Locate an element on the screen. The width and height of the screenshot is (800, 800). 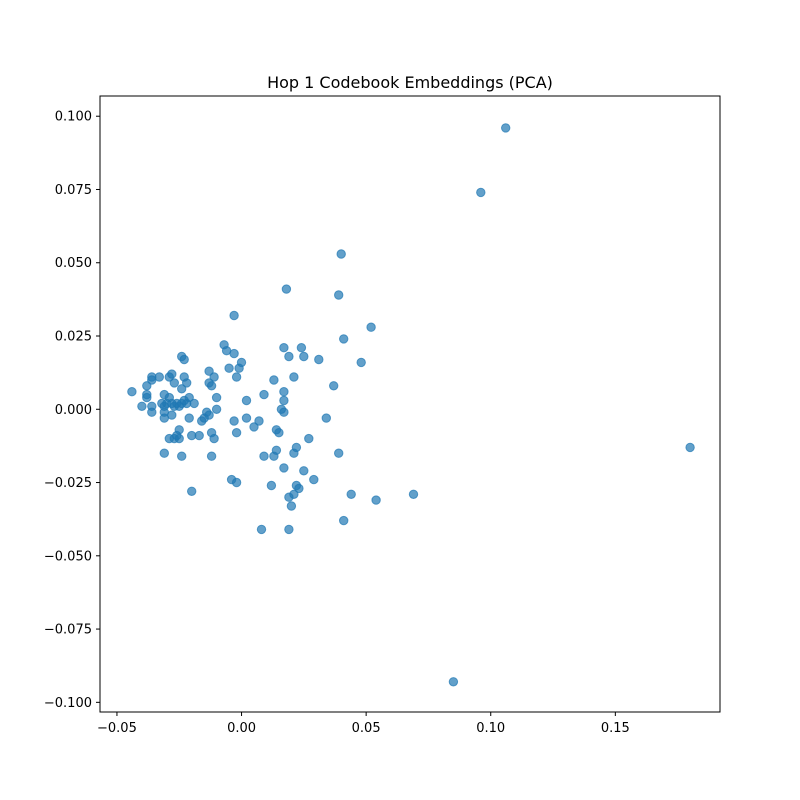
chart-title: Hop 1 Codebook Embeddings (PCA) is located at coordinates (410, 82).